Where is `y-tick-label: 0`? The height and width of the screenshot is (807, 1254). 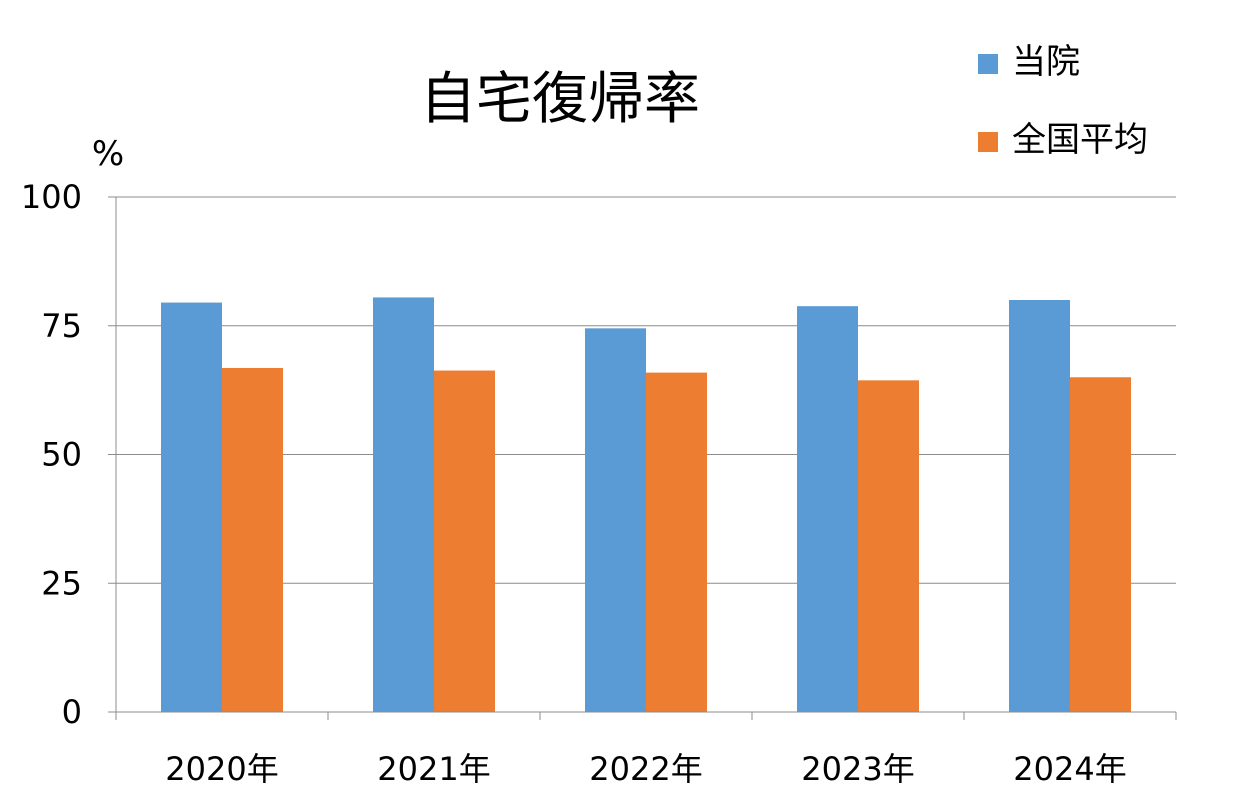
y-tick-label: 0 is located at coordinates (72, 712).